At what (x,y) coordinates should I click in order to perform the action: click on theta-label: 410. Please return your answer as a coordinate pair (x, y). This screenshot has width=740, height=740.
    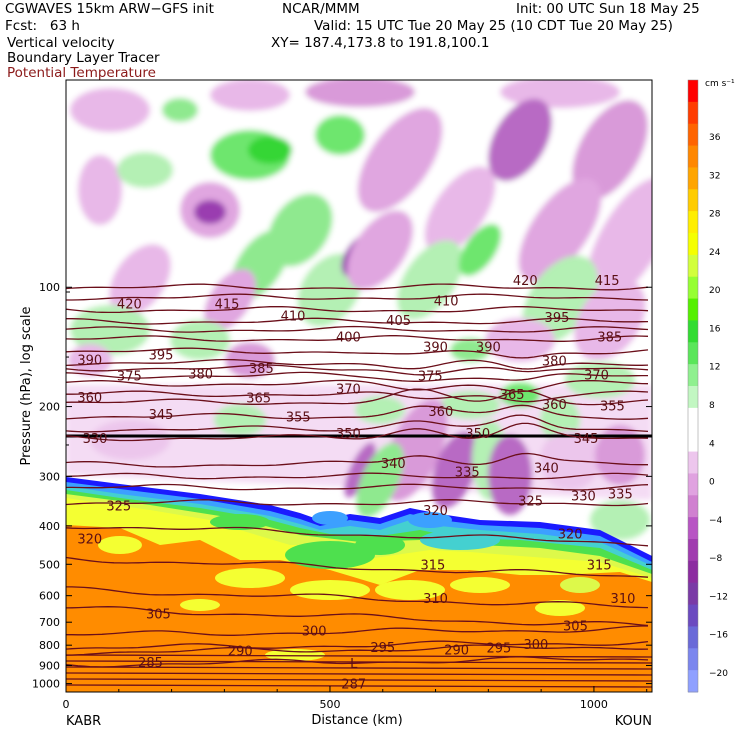
    Looking at the image, I should click on (293, 317).